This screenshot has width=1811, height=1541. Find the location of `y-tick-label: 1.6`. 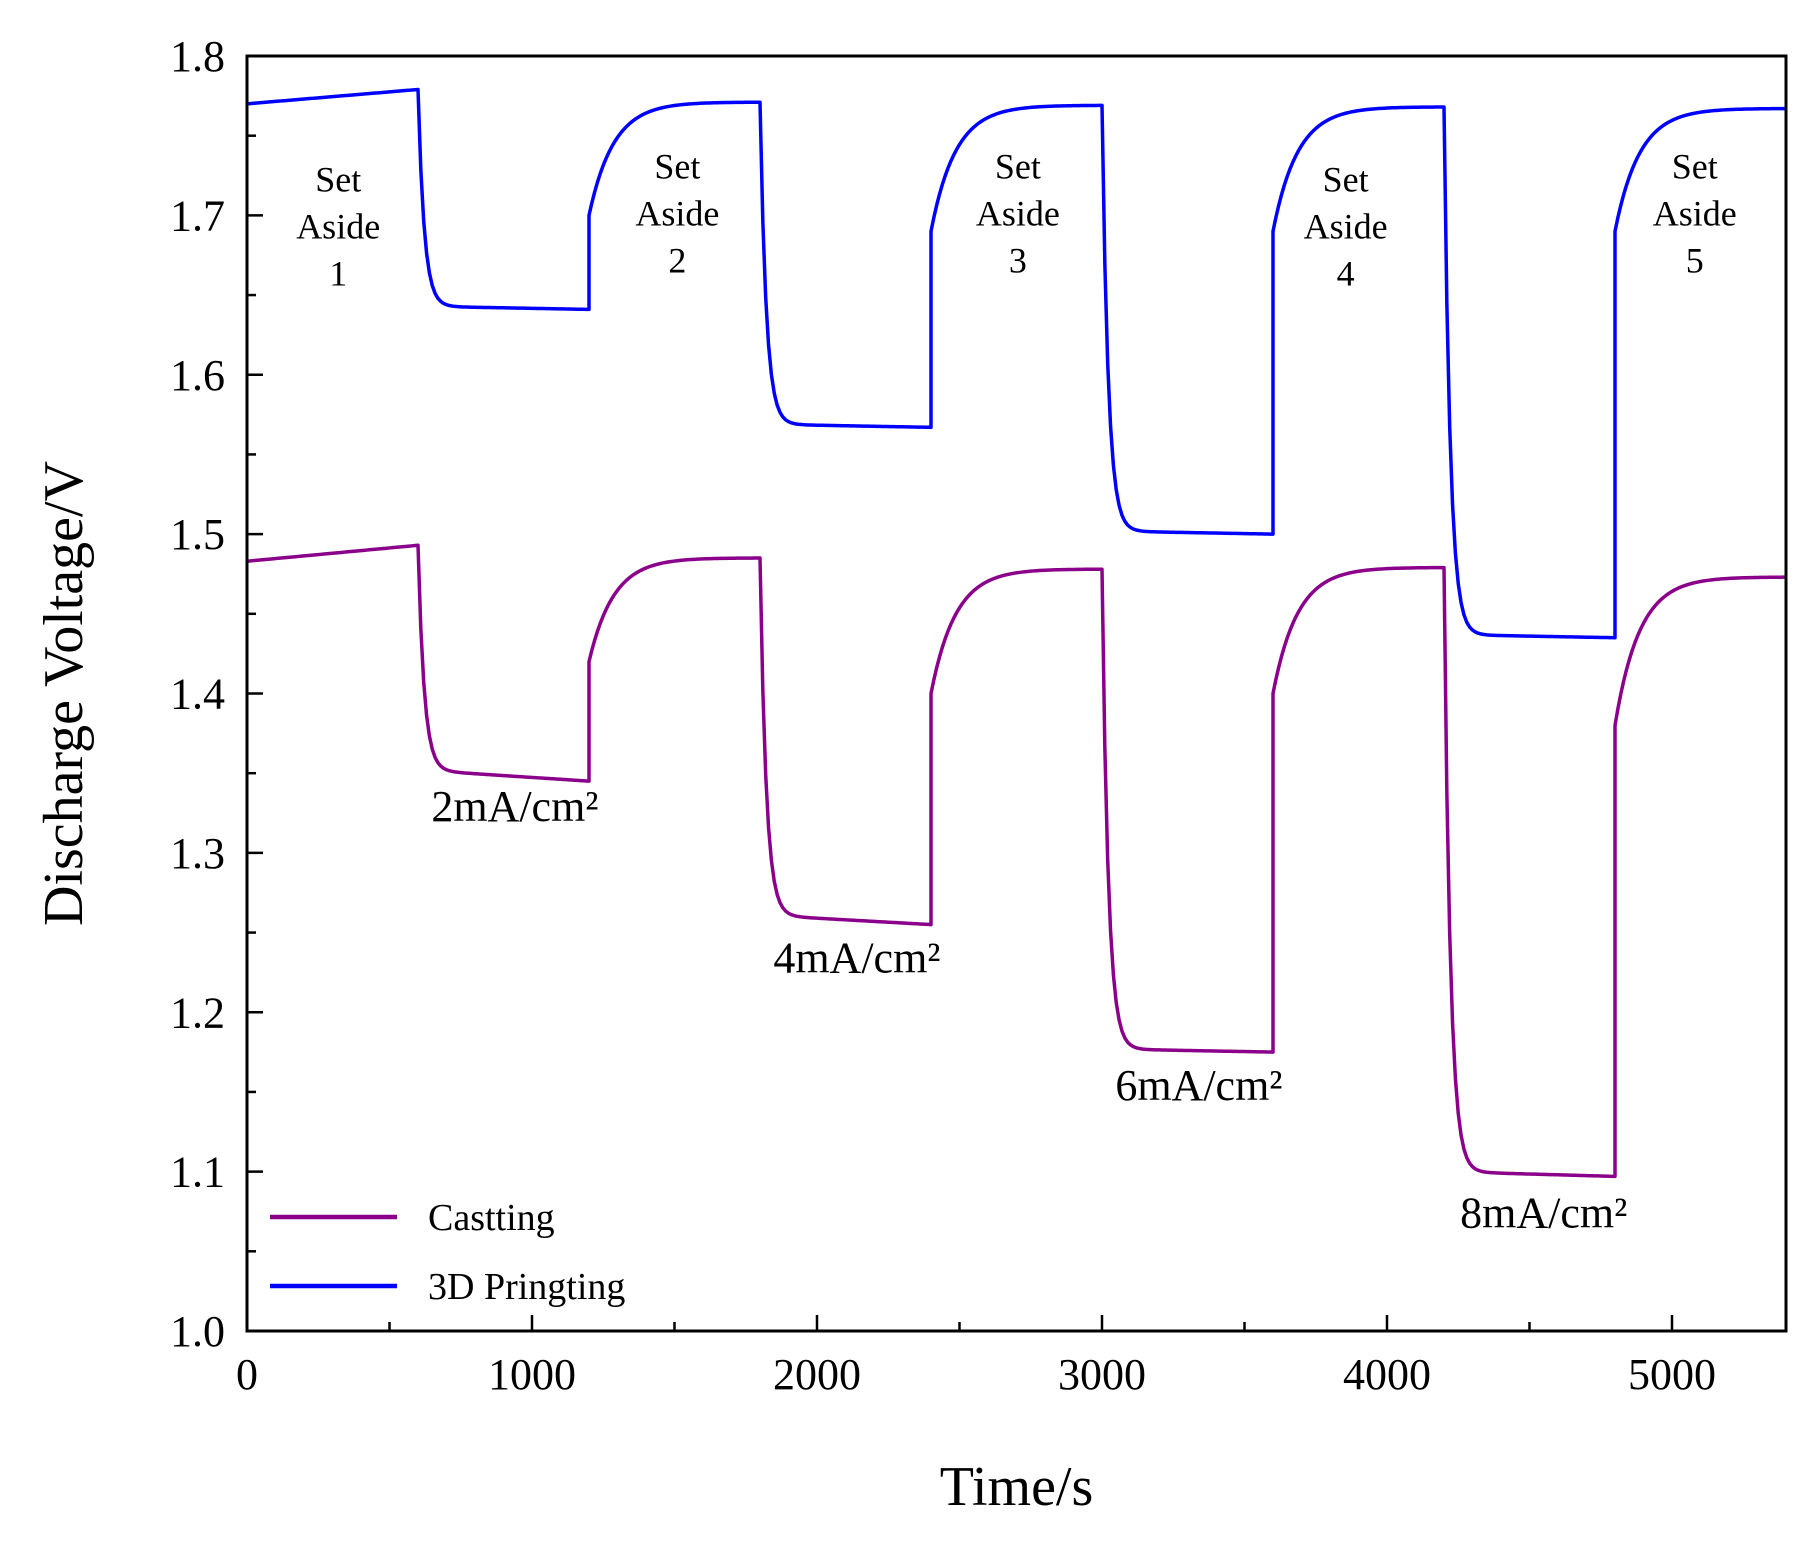

y-tick-label: 1.6 is located at coordinates (197, 375).